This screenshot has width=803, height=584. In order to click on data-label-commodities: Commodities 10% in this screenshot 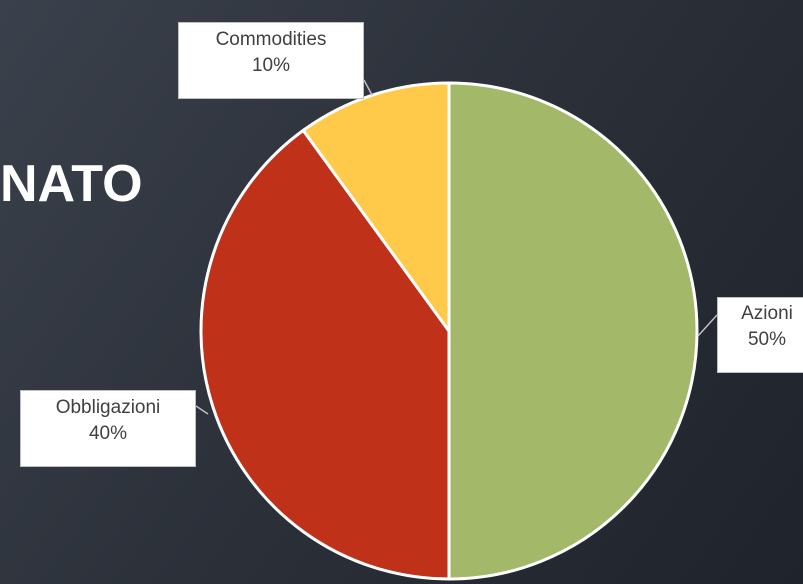, I will do `click(271, 60)`.